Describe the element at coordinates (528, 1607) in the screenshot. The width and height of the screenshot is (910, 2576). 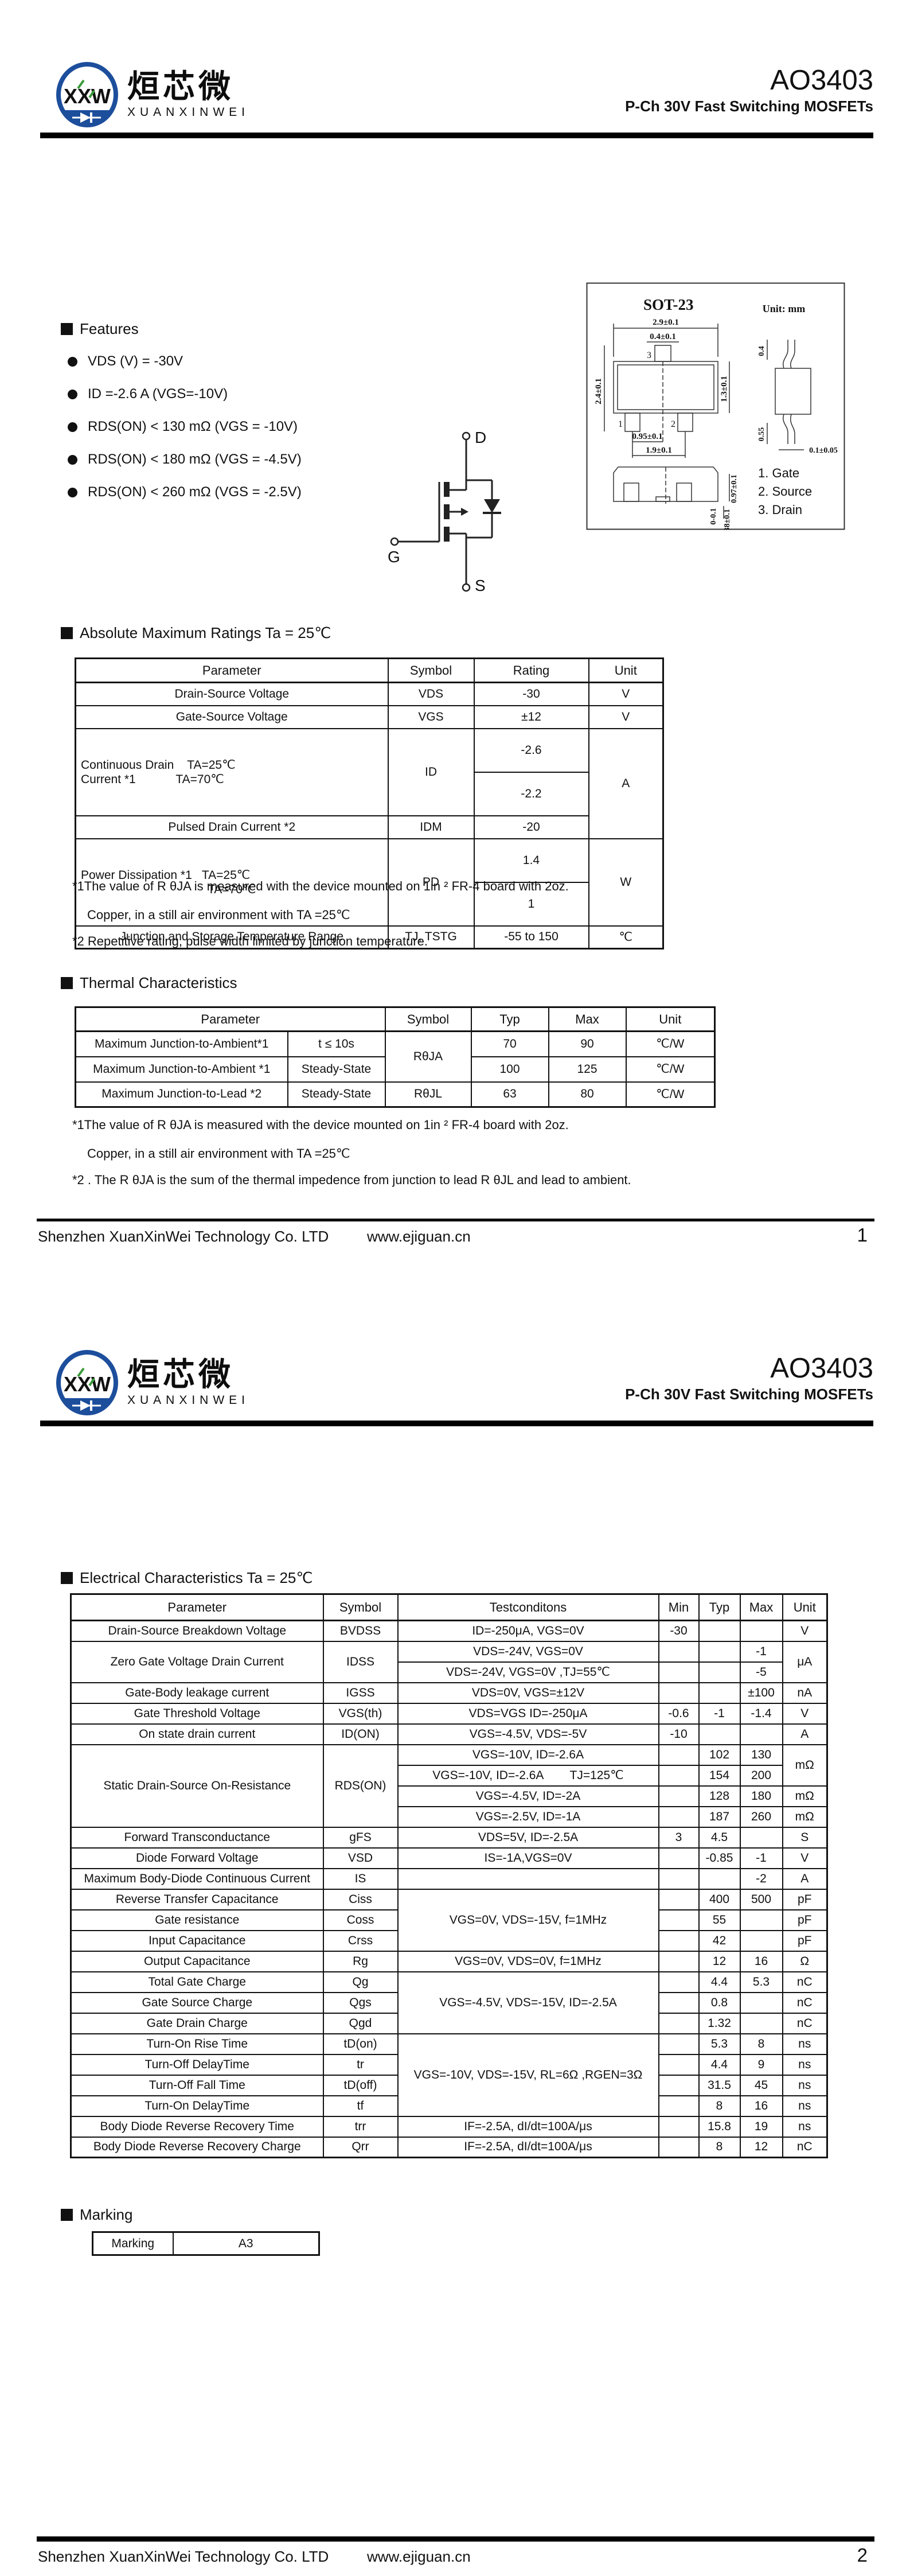
I see `ec-col-testconditions: Testconditons` at that location.